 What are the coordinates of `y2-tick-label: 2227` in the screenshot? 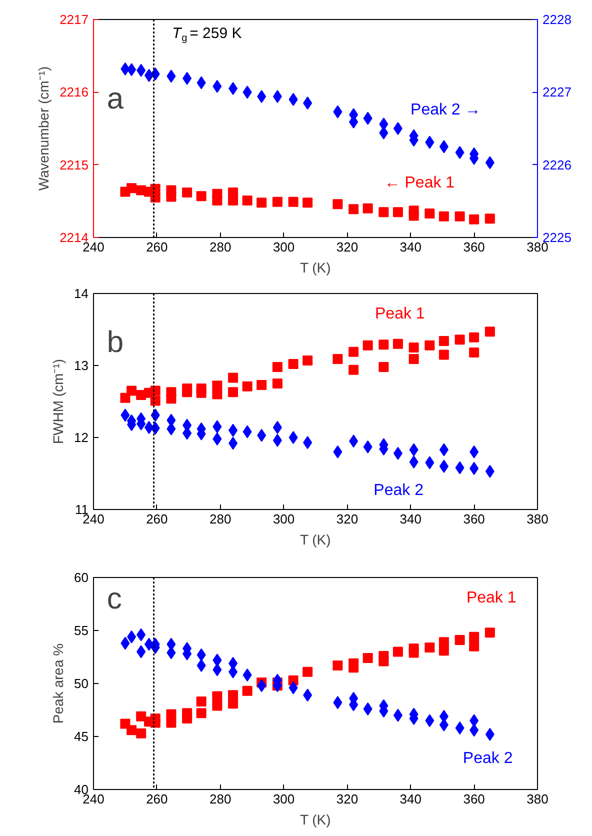 It's located at (557, 92).